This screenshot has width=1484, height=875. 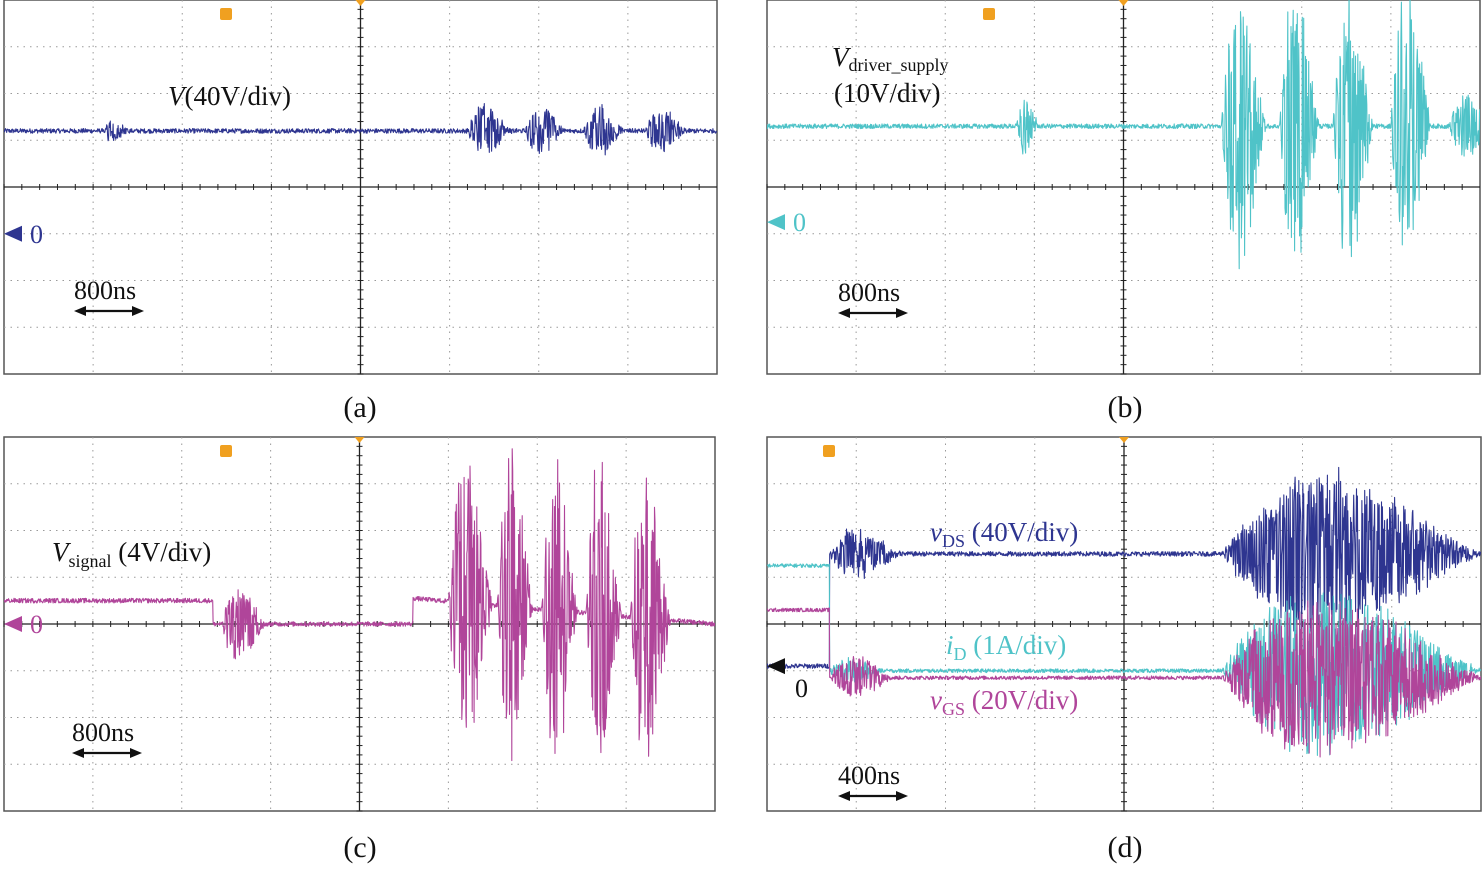 I want to click on time-scale-arrow-d, so click(x=873, y=796).